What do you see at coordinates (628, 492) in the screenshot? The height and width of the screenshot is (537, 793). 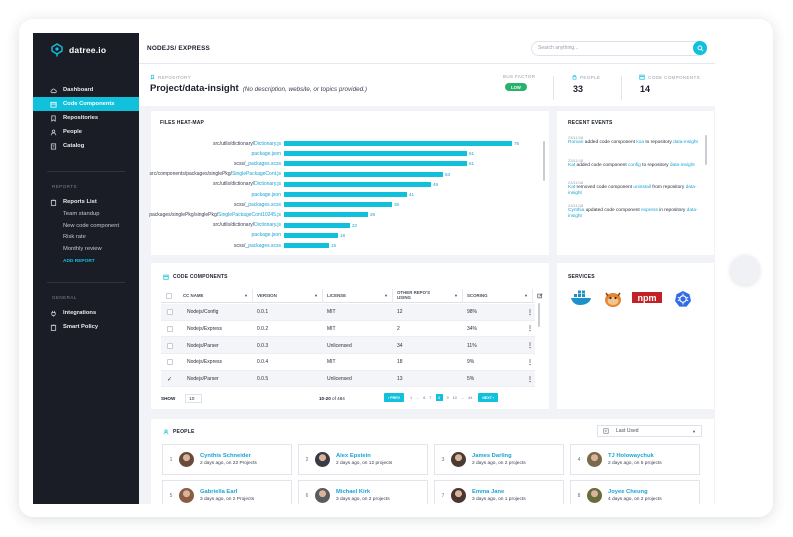 I see `person-name: Joyee Cheung` at bounding box center [628, 492].